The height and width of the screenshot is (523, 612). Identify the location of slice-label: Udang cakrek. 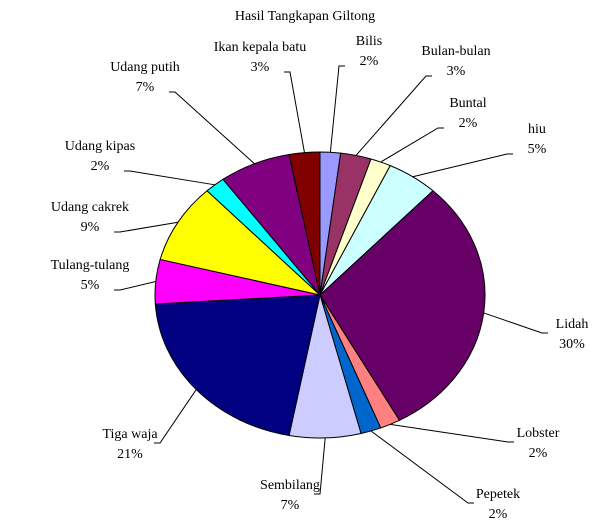
(90, 207).